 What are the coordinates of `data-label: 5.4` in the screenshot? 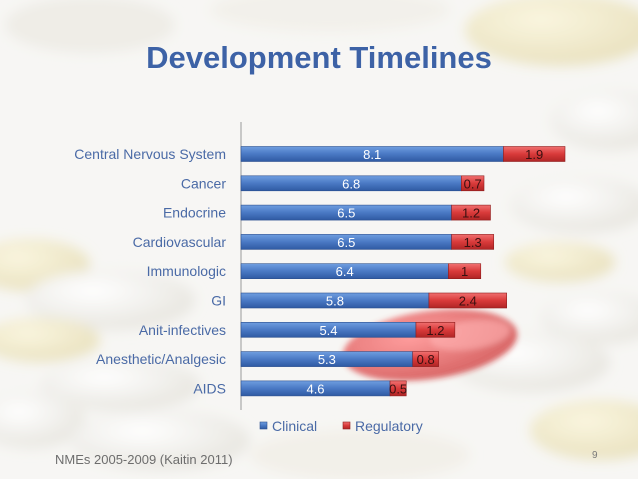 It's located at (328, 330).